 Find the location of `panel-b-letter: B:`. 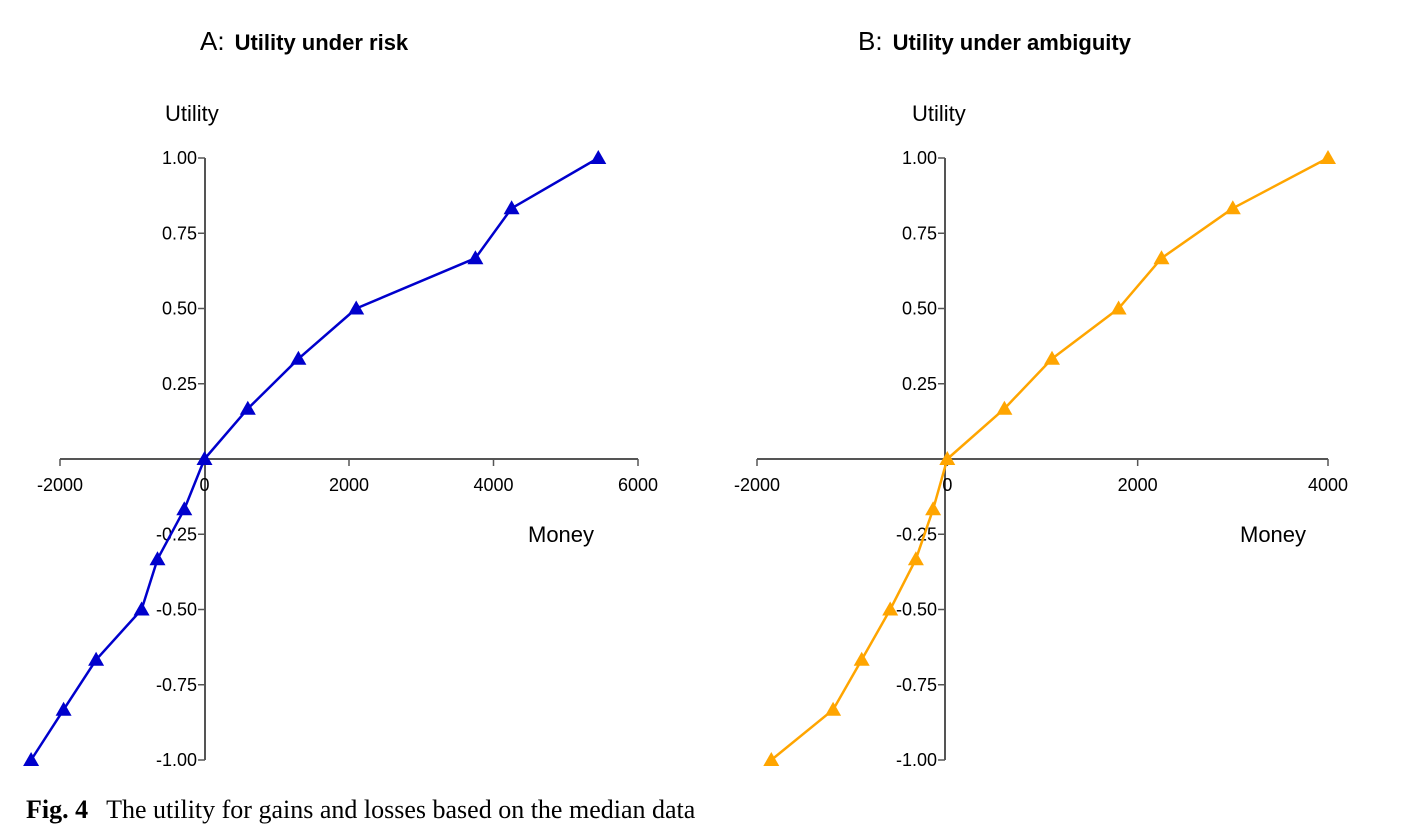

panel-b-letter: B: is located at coordinates (870, 41).